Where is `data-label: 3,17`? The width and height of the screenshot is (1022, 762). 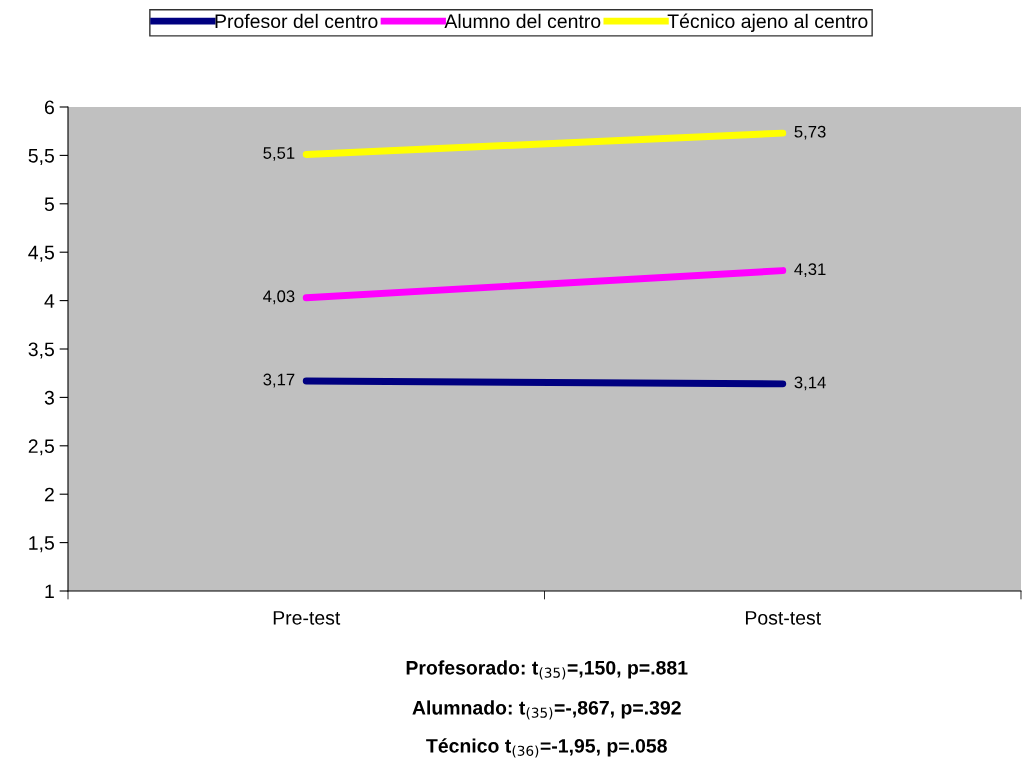
data-label: 3,17 is located at coordinates (279, 380).